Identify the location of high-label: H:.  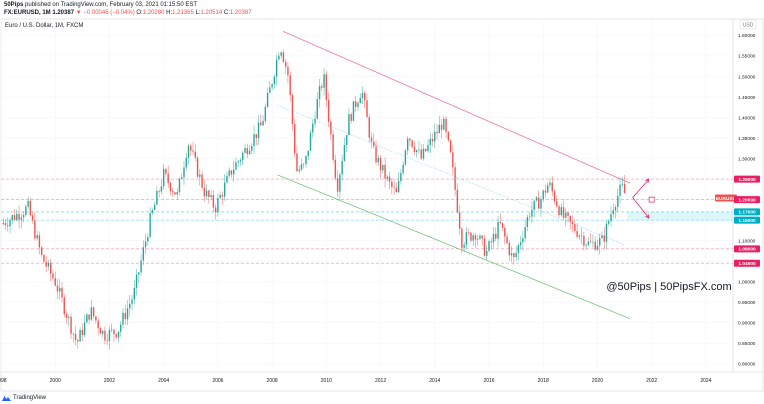
(169, 13).